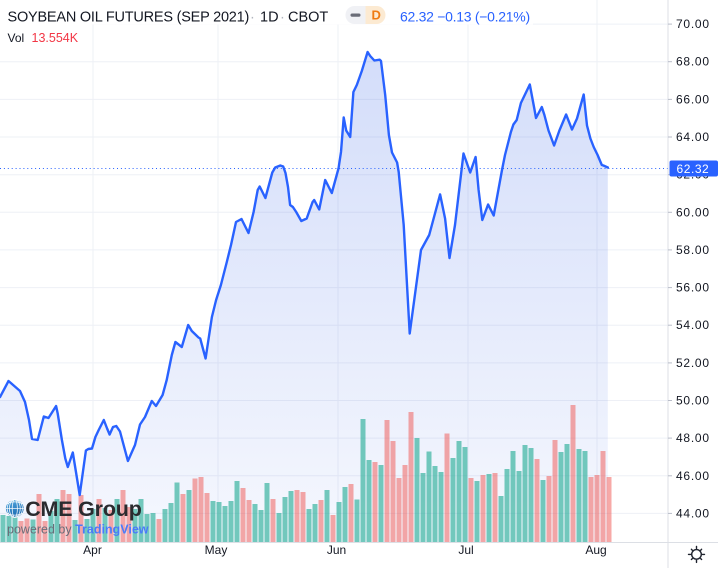  Describe the element at coordinates (693, 99) in the screenshot. I see `svg-text: 66.00` at that location.